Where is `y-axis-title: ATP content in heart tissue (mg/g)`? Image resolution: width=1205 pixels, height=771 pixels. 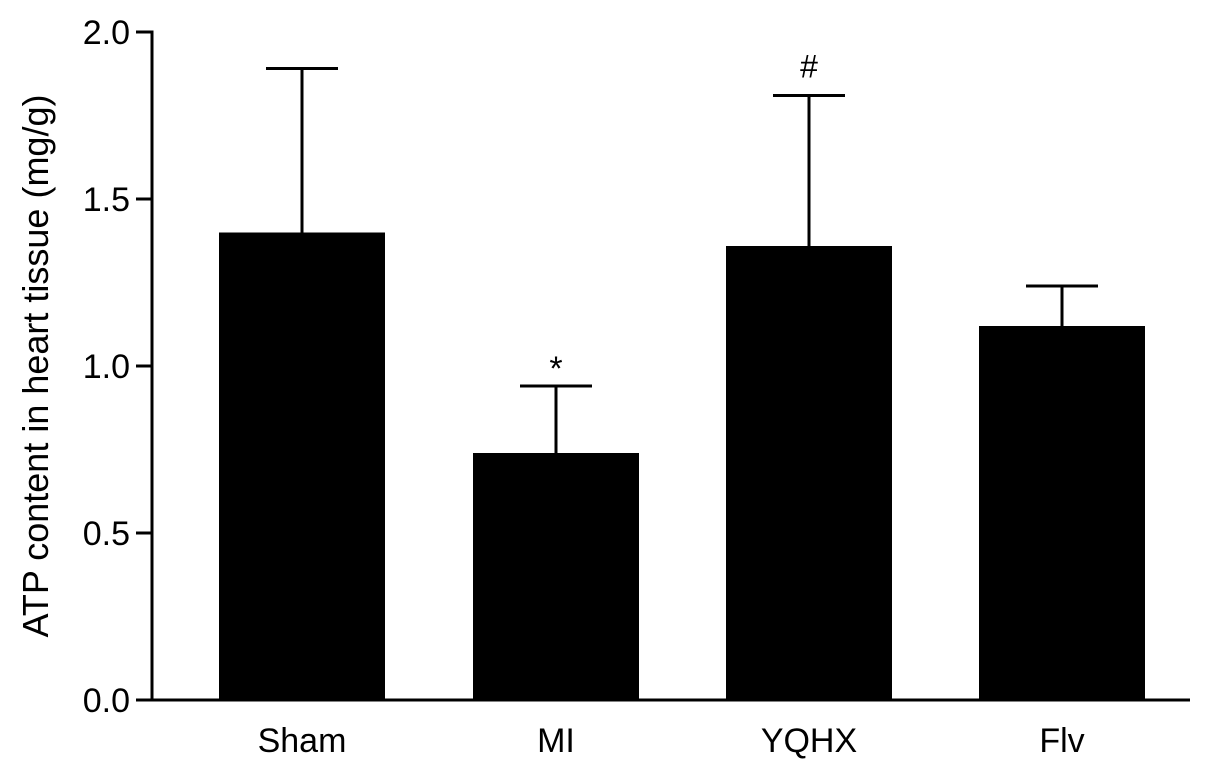 y-axis-title: ATP content in heart tissue (mg/g) is located at coordinates (35, 366).